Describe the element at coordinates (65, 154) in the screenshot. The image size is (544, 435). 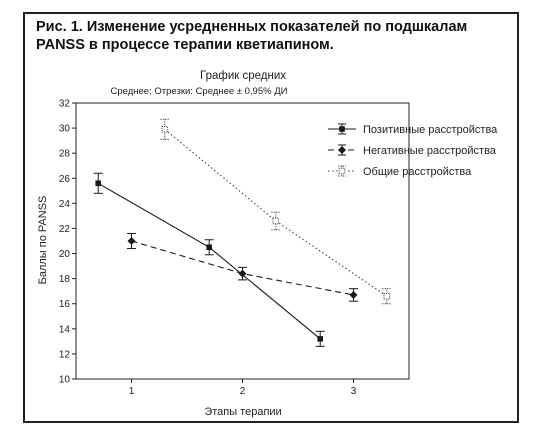
I see `y-tick-label: 28` at that location.